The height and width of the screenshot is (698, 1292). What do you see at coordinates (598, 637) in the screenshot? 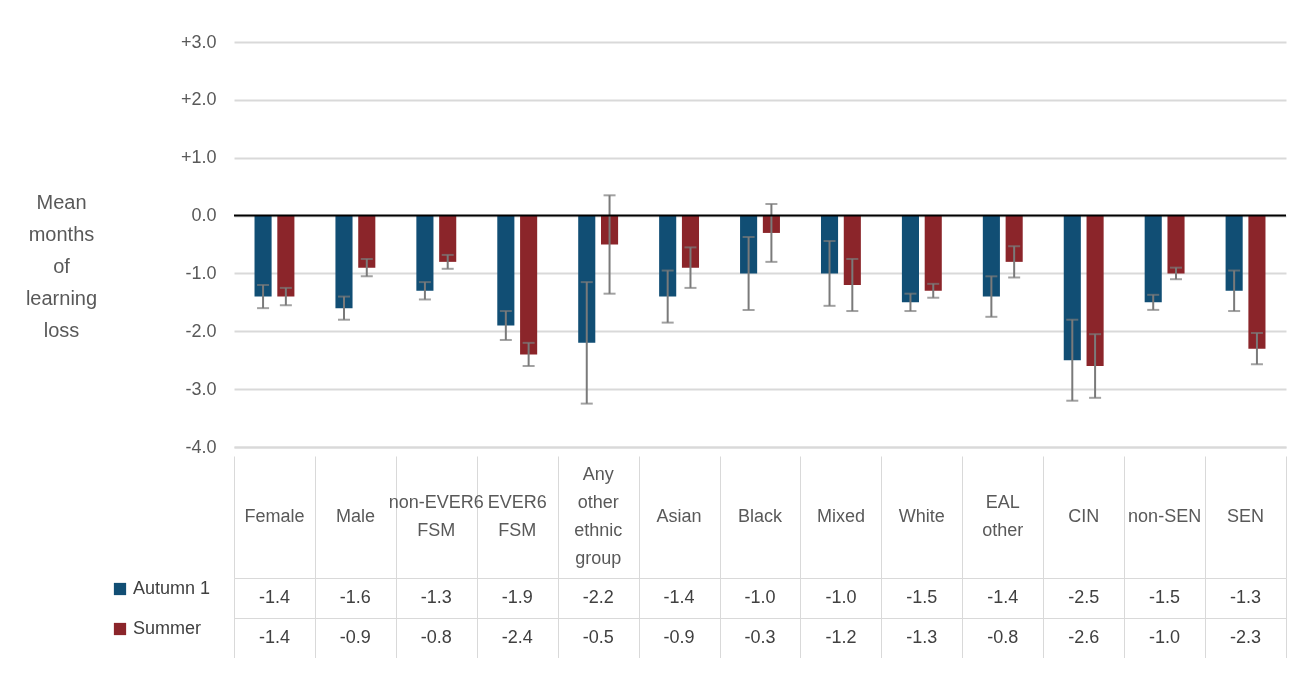
I see `data-label: -0.5` at bounding box center [598, 637].